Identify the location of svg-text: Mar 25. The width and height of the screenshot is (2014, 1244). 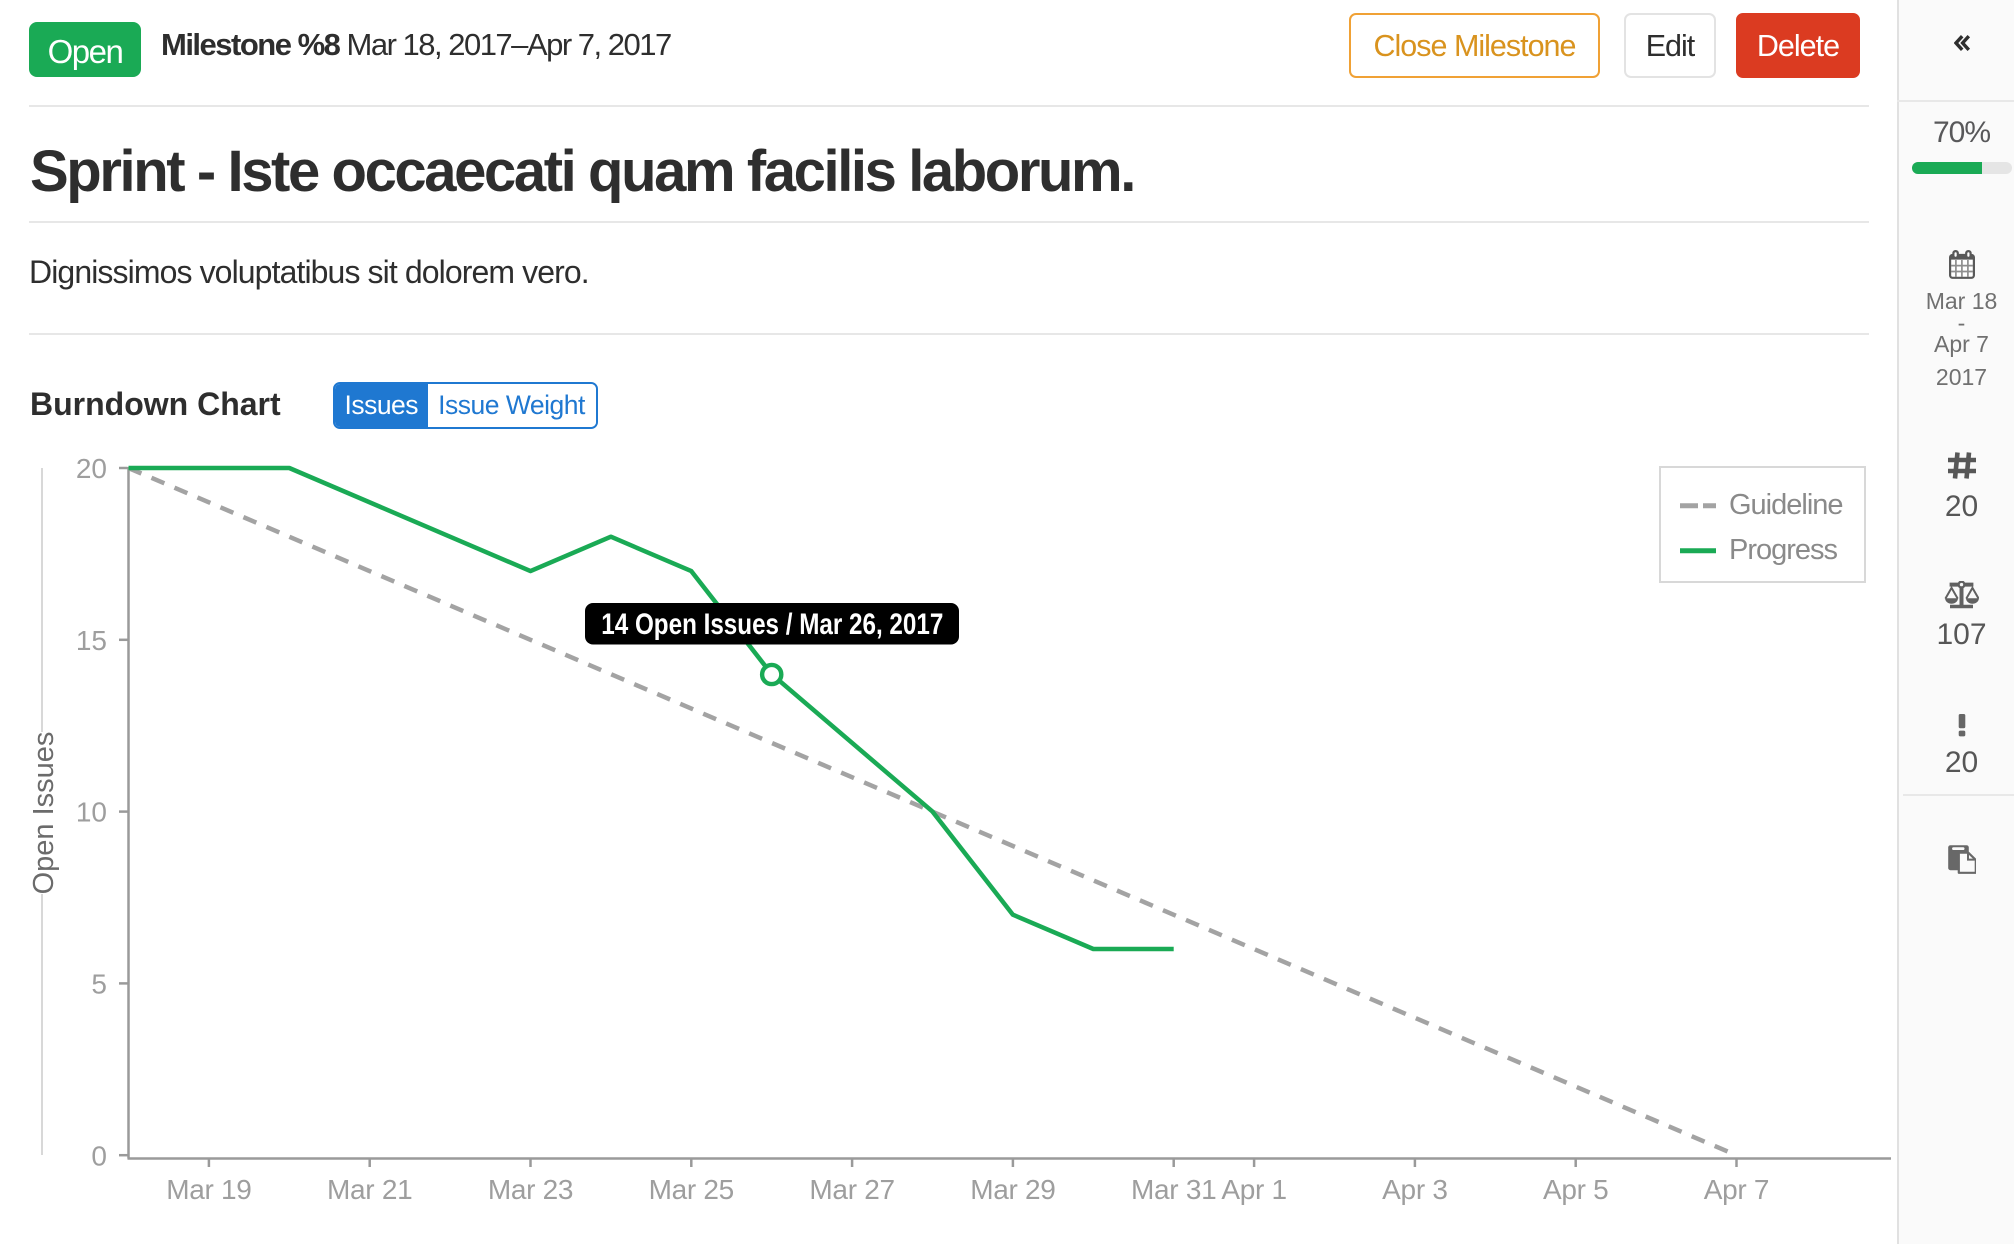
(691, 1189).